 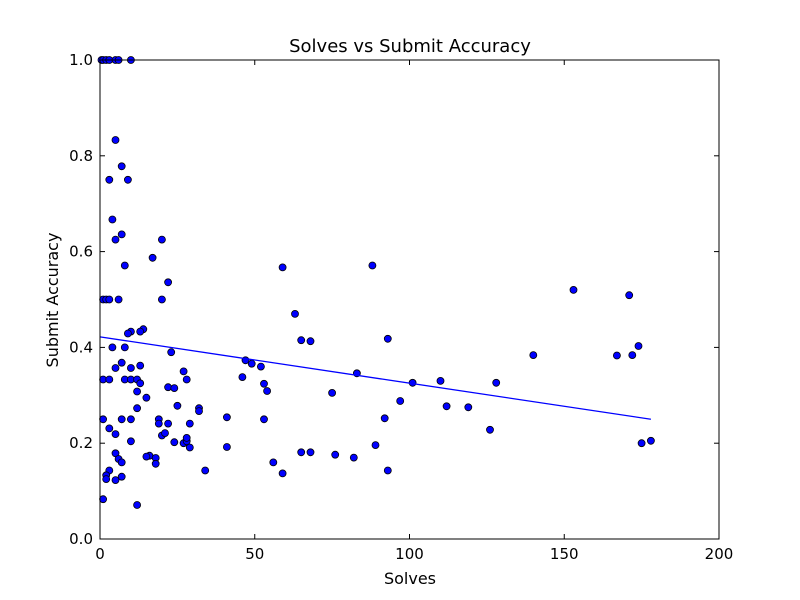 What do you see at coordinates (81, 539) in the screenshot?
I see `y-tick-label: 0.0` at bounding box center [81, 539].